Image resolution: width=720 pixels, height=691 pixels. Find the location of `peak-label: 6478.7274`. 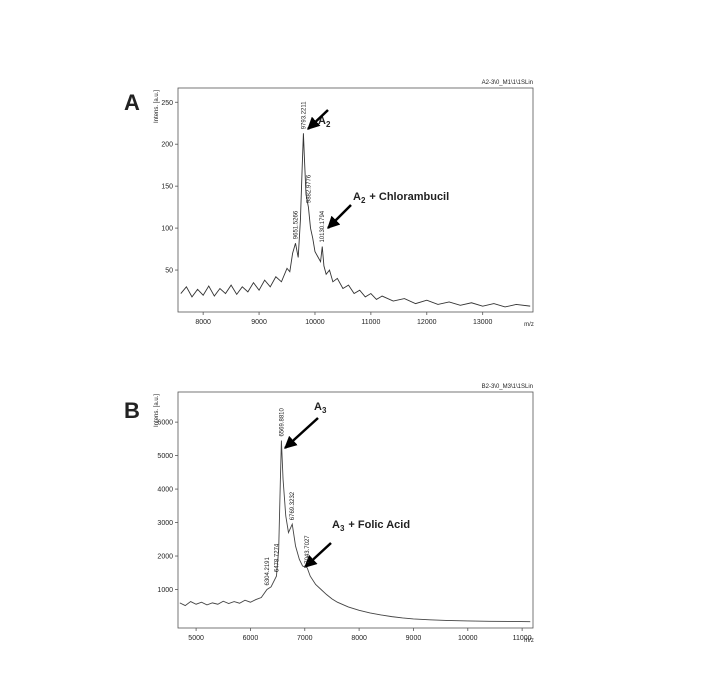

peak-label: 6478.7274 is located at coordinates (277, 557).